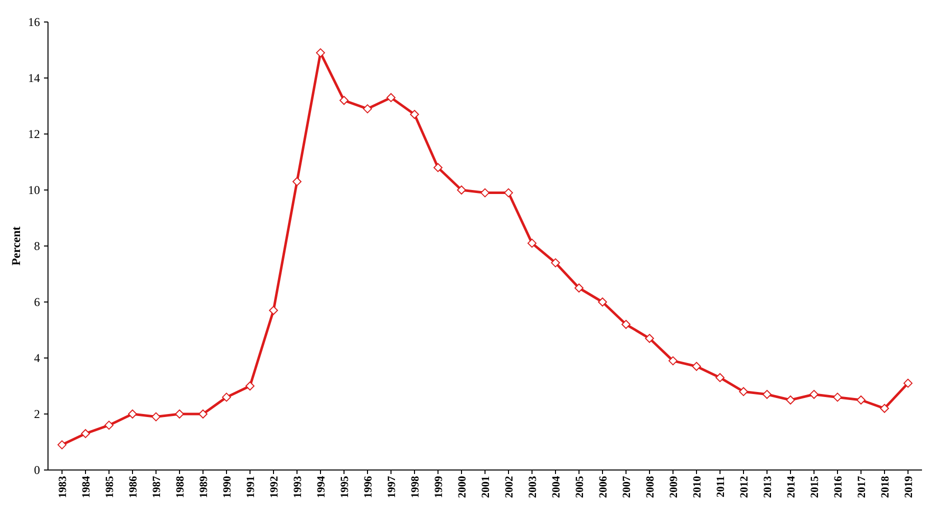 The height and width of the screenshot is (515, 944). I want to click on x-tick-label: 2011, so click(720, 487).